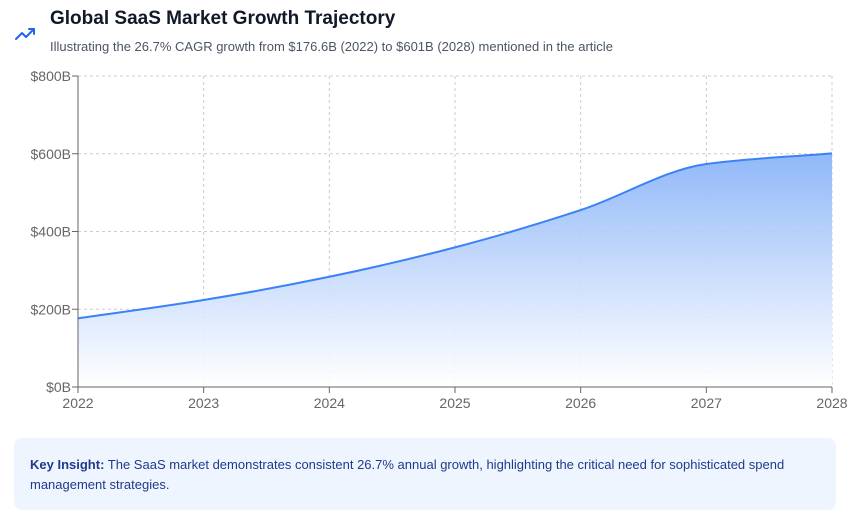 This screenshot has height=524, width=854. I want to click on x-tick-label: 2028, so click(831, 403).